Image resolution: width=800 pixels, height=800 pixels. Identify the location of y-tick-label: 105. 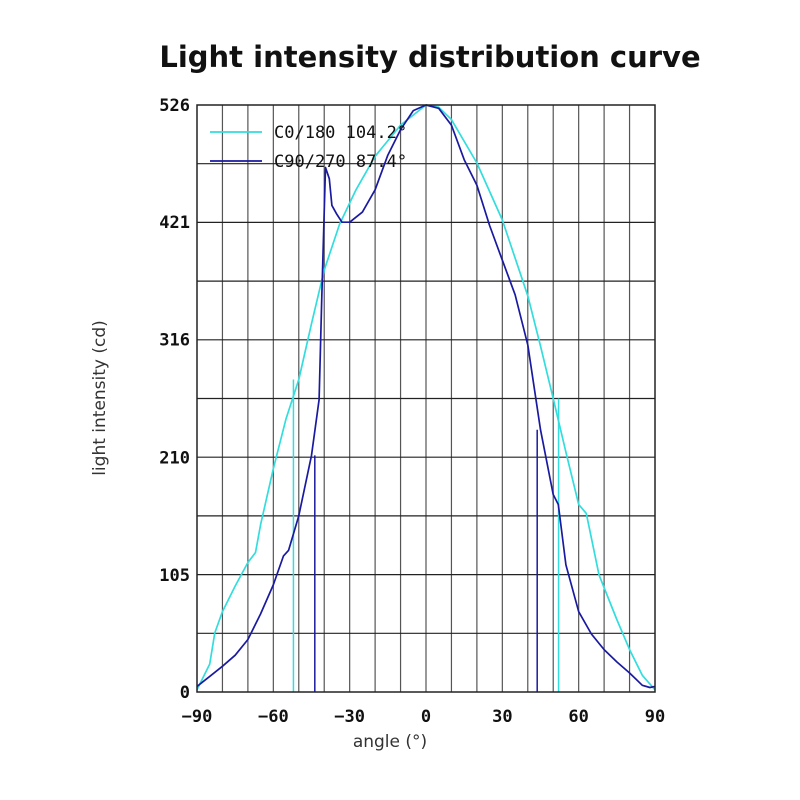
(174, 576).